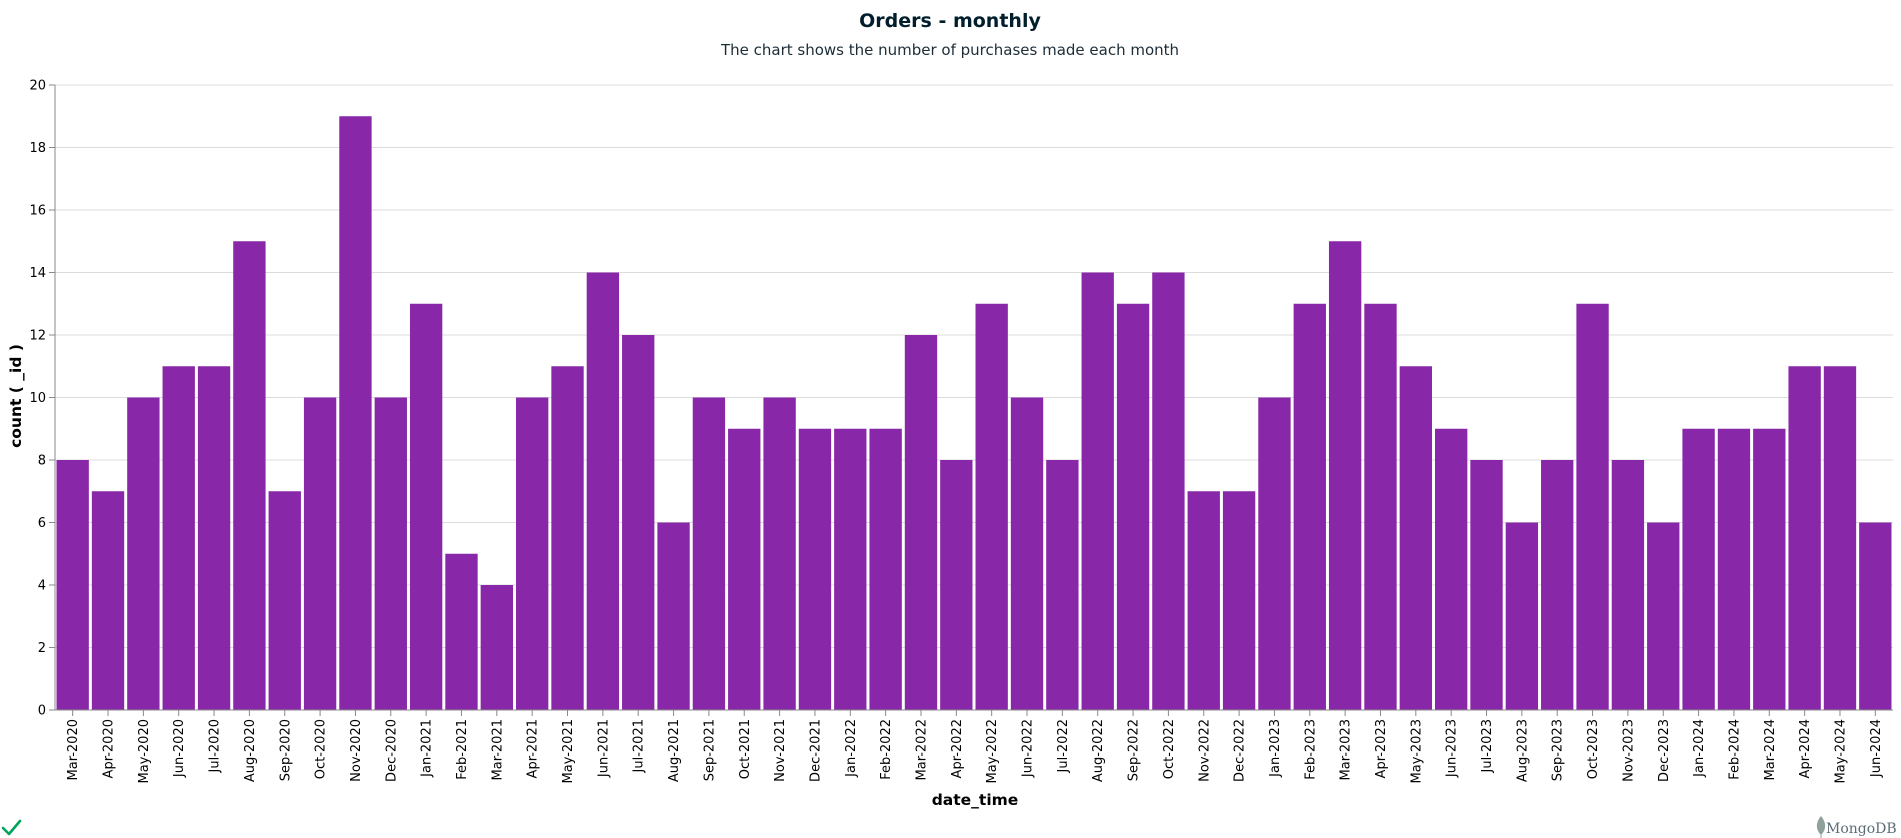 This screenshot has height=838, width=1901. I want to click on bar-dec-2021, so click(815, 569).